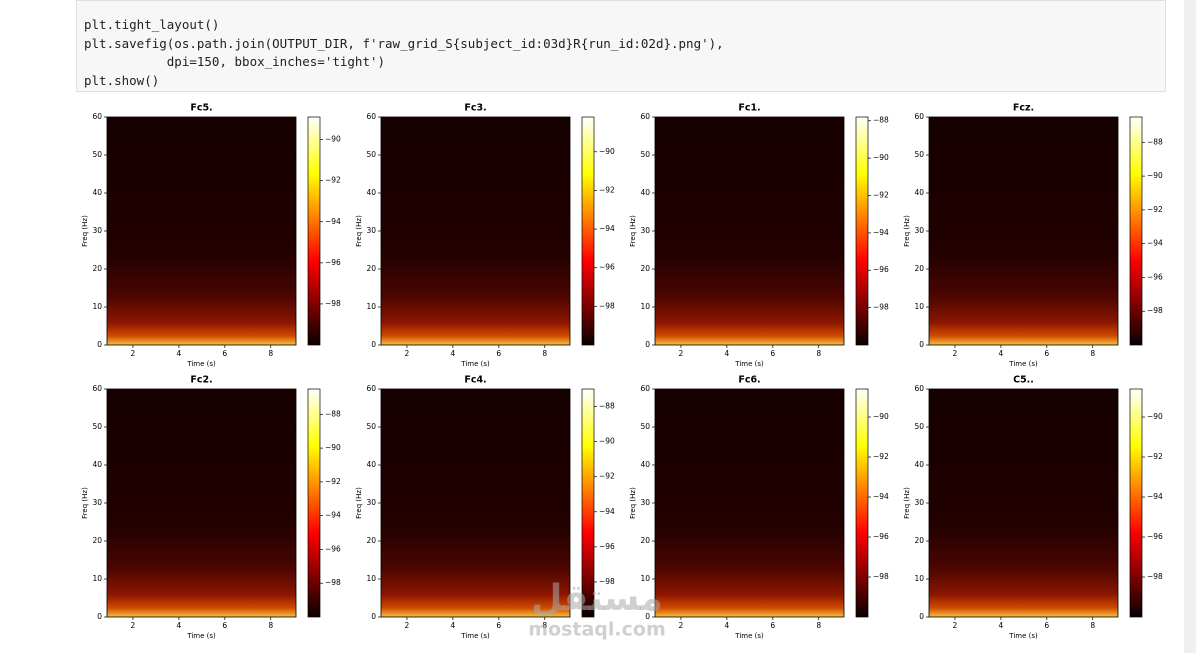  Describe the element at coordinates (749, 380) in the screenshot. I see `chart-title: Fc6.` at that location.